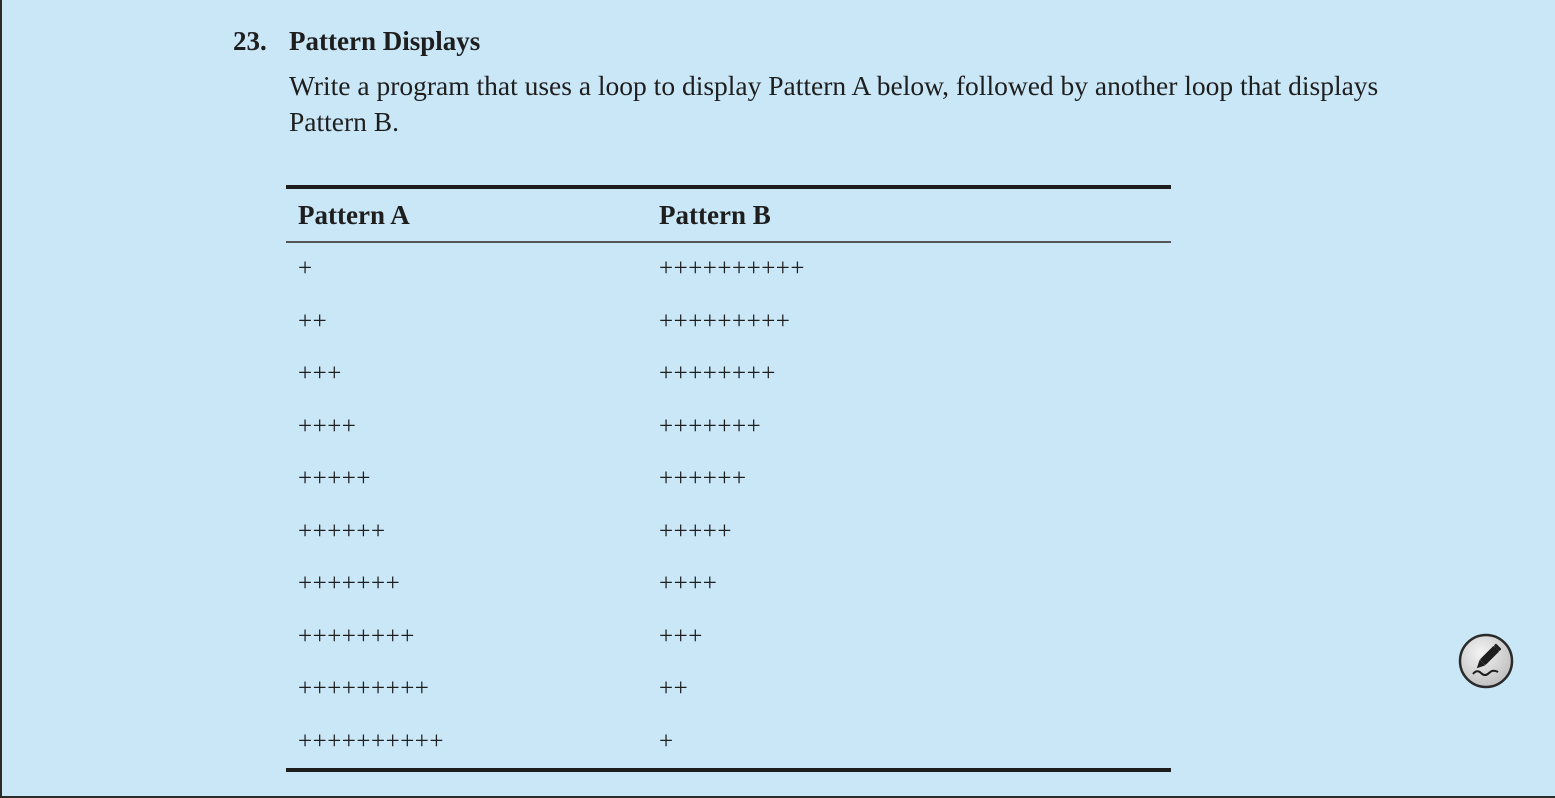 The height and width of the screenshot is (798, 1555). I want to click on pattern-a-cell: ++++++, so click(342, 531).